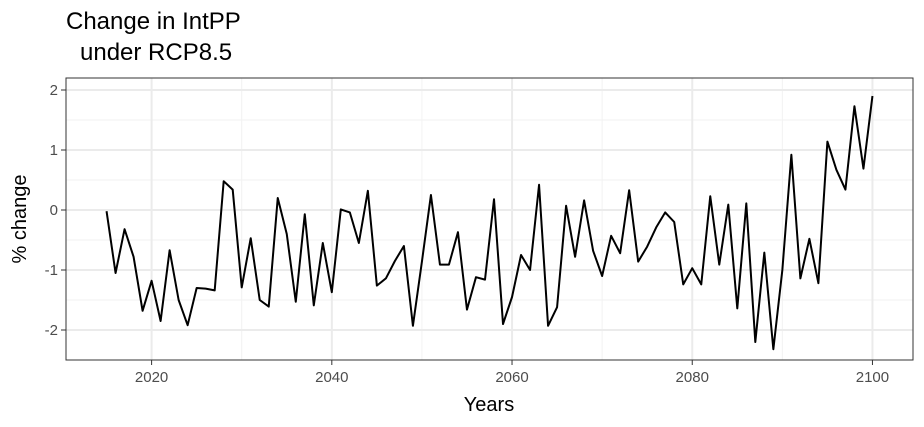 This screenshot has width=924, height=427. What do you see at coordinates (692, 377) in the screenshot?
I see `x-tick-label: 2080` at bounding box center [692, 377].